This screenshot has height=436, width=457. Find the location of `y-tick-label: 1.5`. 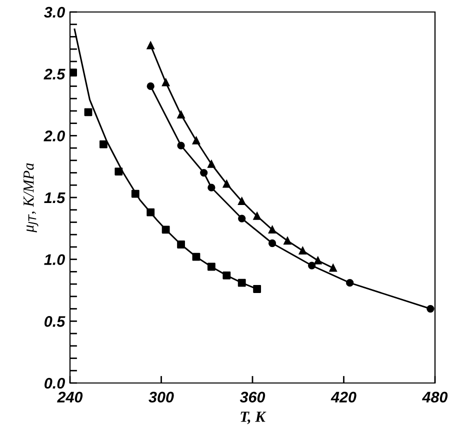

y-tick-label: 1.5 is located at coordinates (55, 198).